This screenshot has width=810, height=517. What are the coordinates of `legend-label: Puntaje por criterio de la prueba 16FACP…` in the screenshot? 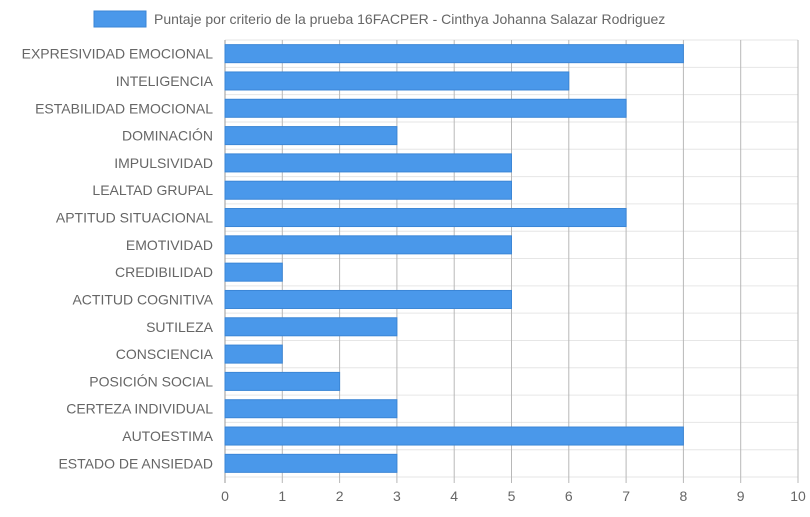 It's located at (409, 19).